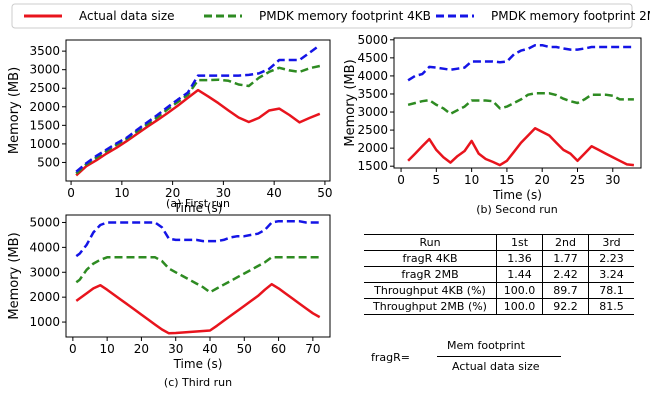 This screenshot has height=396, width=650. I want to click on table-cell: 1.36, so click(519, 258).